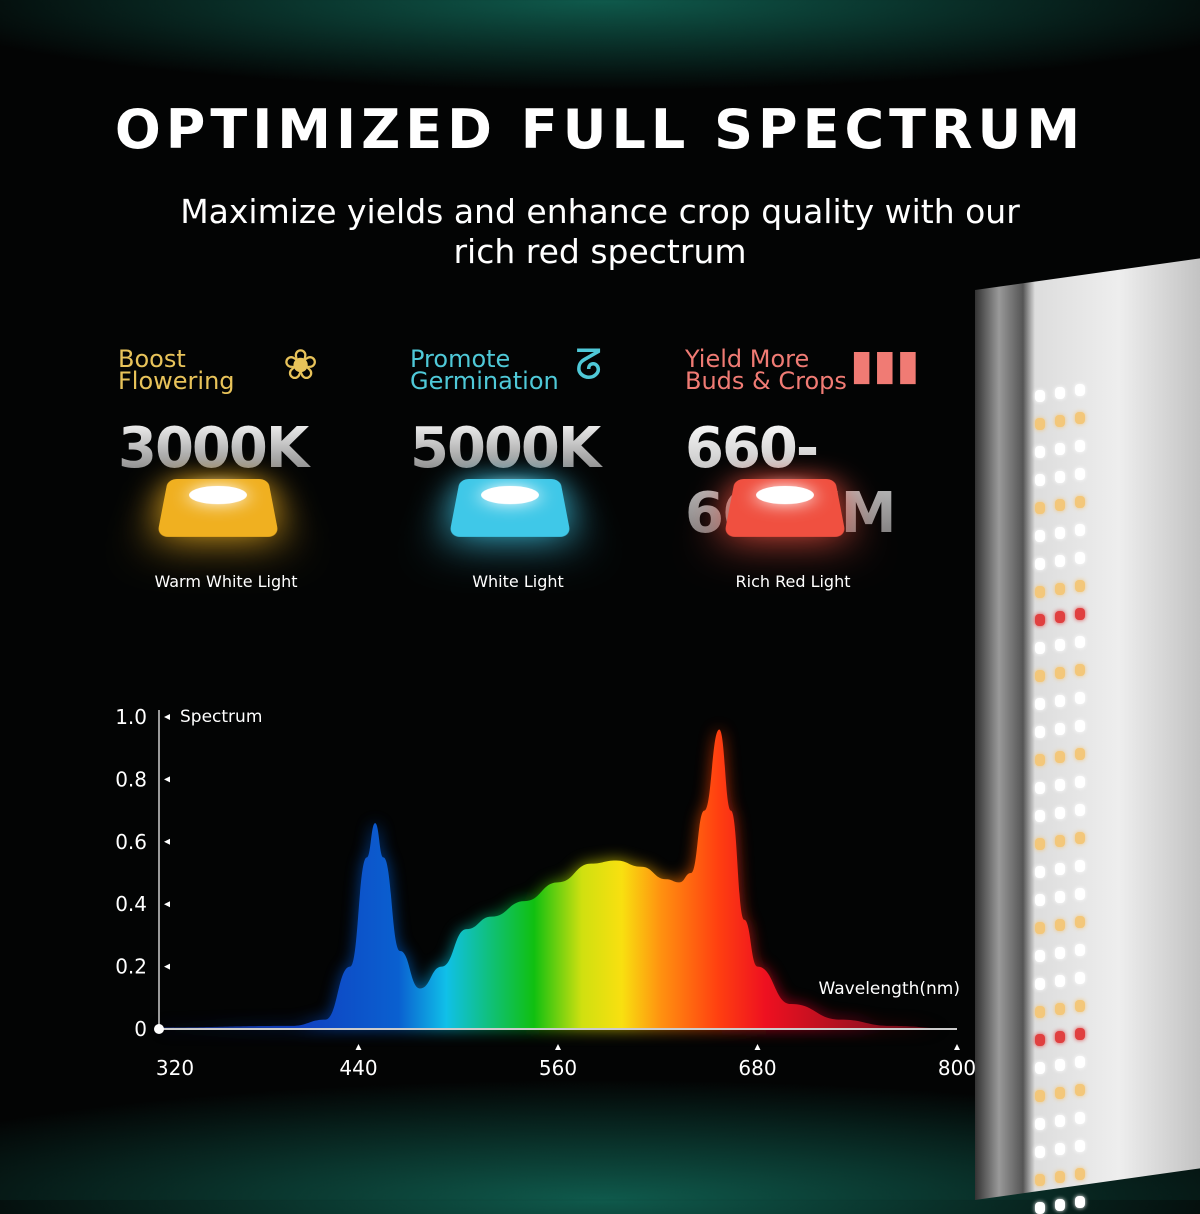 Image resolution: width=1200 pixels, height=1214 pixels. I want to click on y-tick-label: 0.2, so click(131, 967).